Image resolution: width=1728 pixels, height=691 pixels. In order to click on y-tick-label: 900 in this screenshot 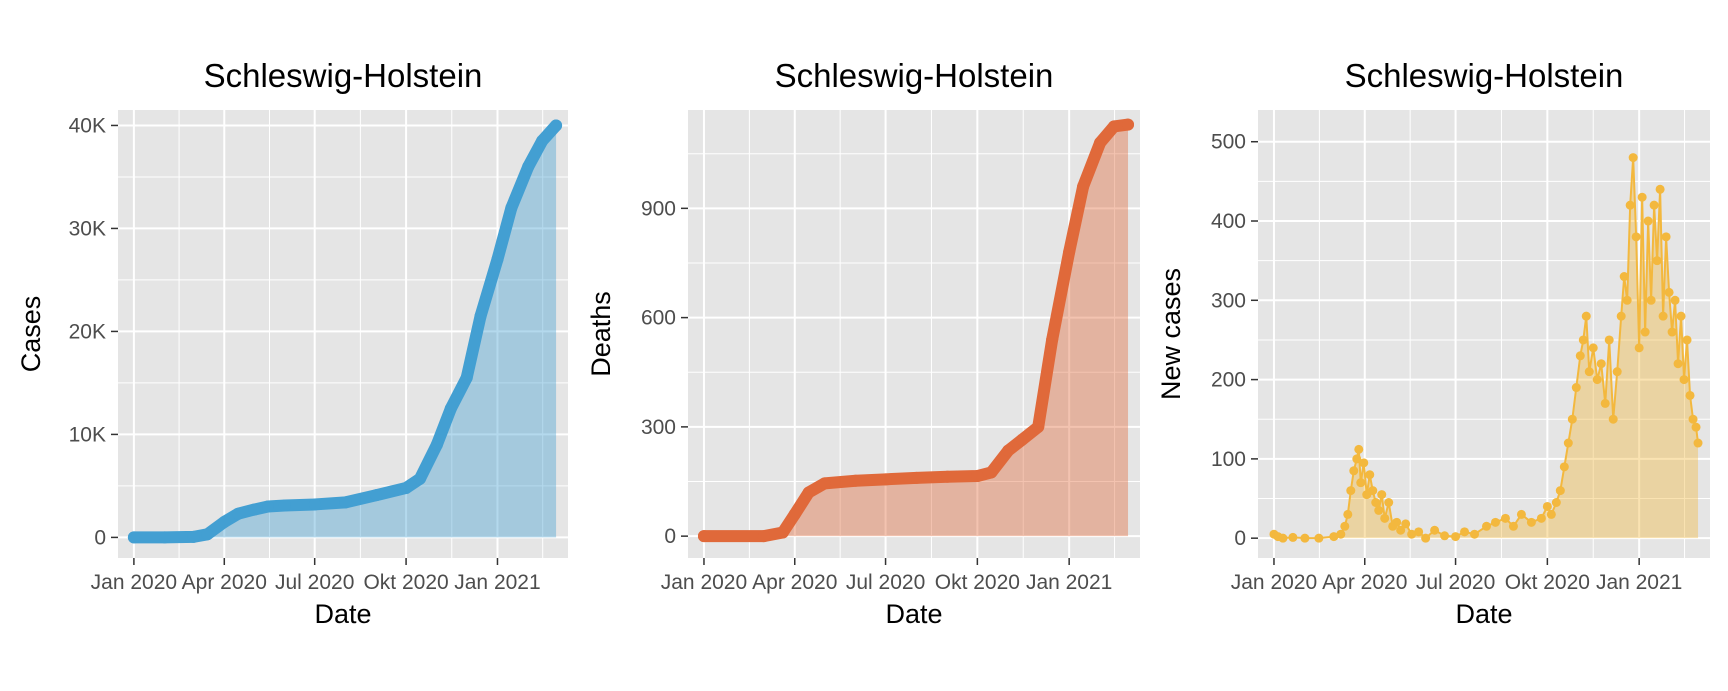, I will do `click(658, 208)`.